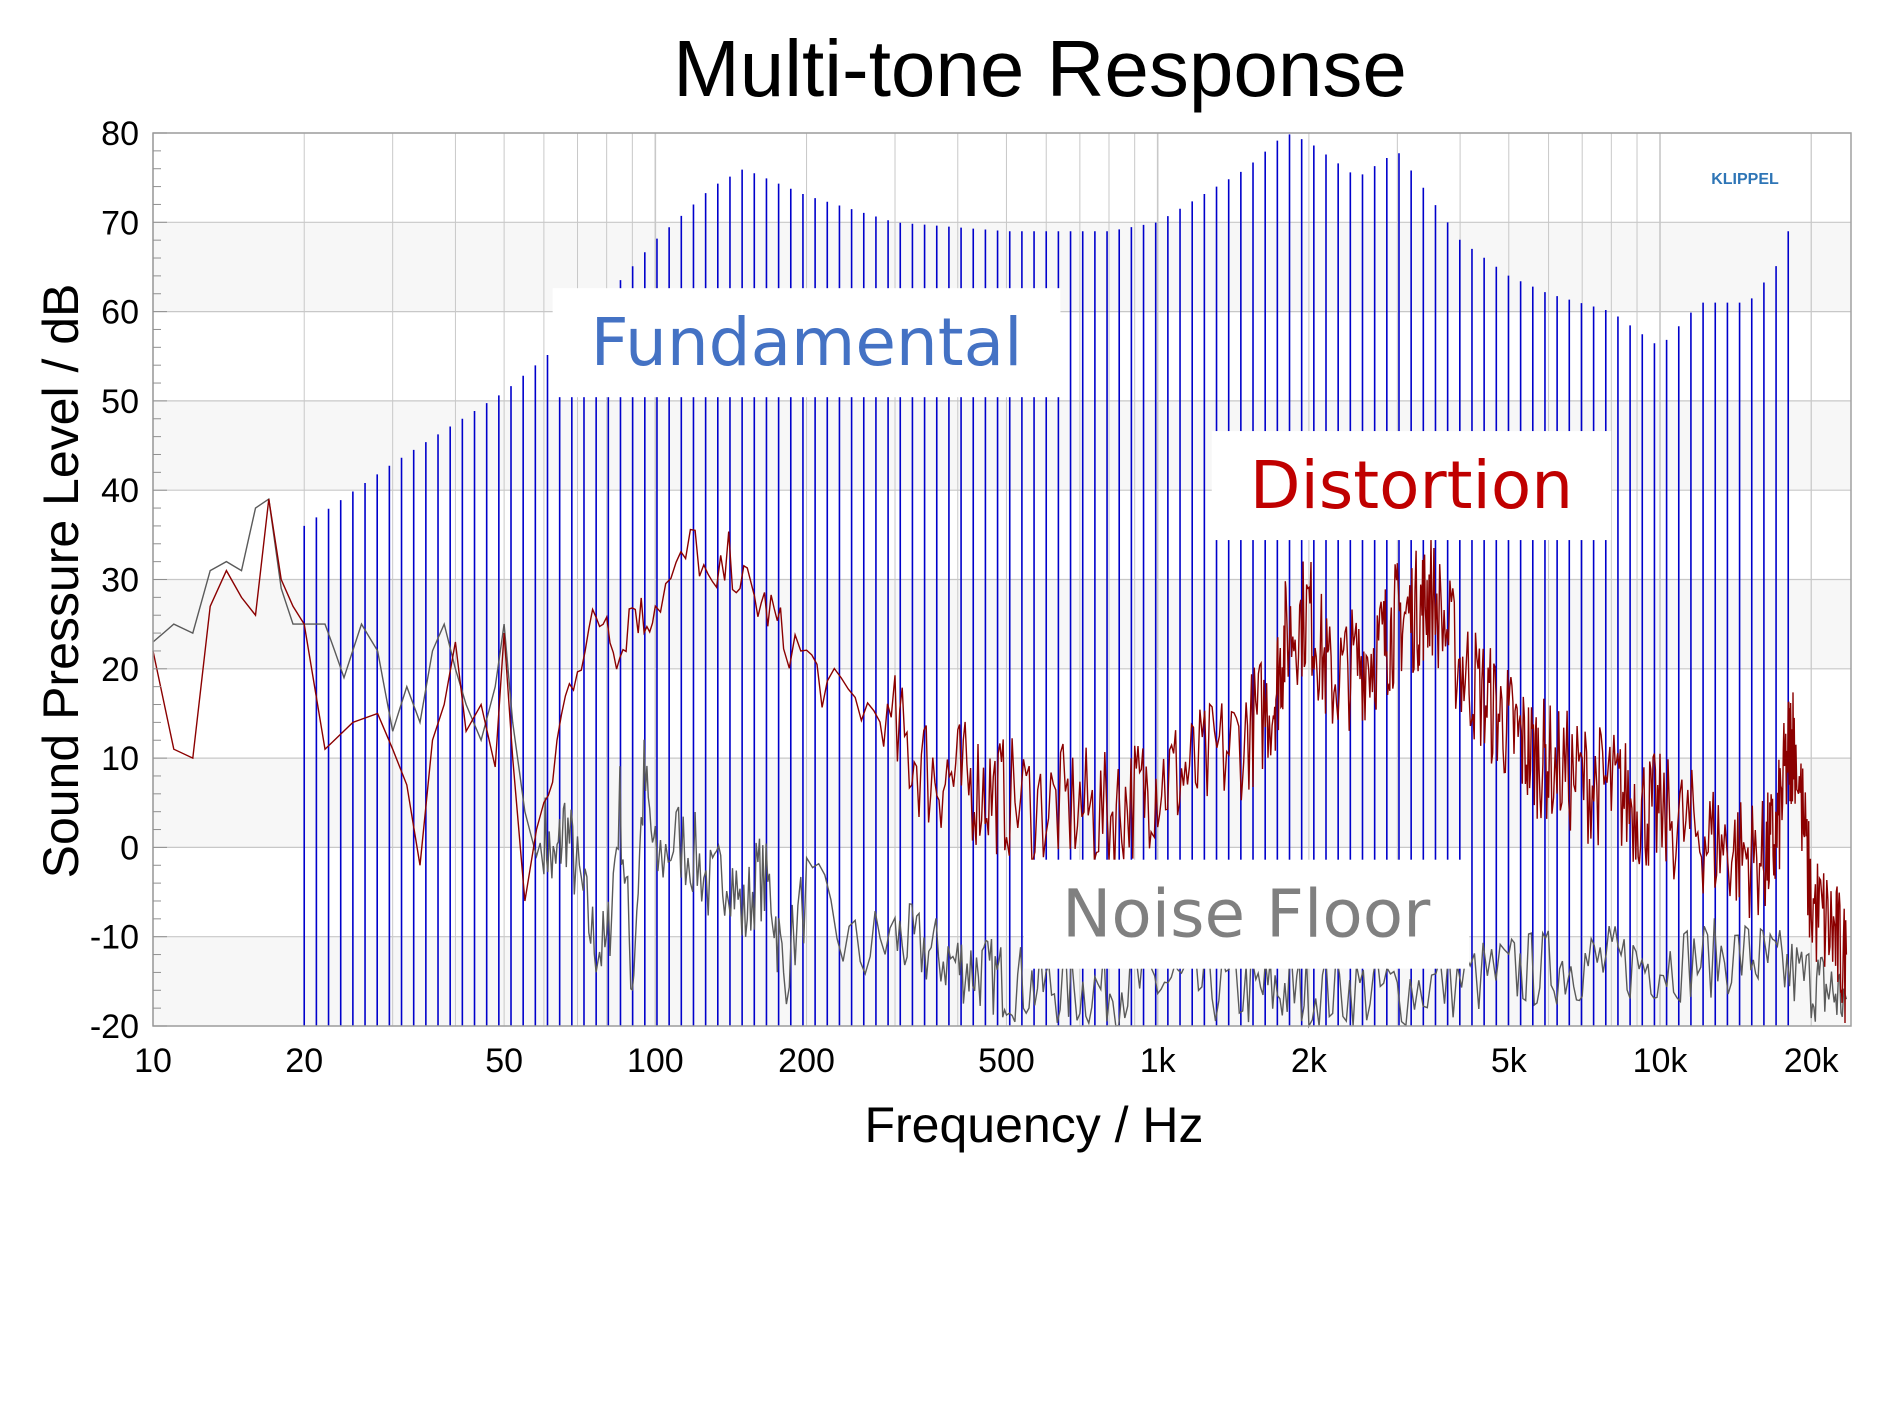 This screenshot has height=1428, width=1897. What do you see at coordinates (114, 938) in the screenshot?
I see `y-tick-label: -10` at bounding box center [114, 938].